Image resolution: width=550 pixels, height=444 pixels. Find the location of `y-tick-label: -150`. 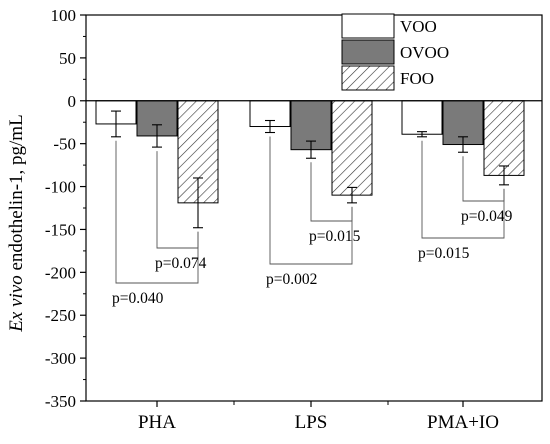

y-tick-label: -150 is located at coordinates (60, 229).